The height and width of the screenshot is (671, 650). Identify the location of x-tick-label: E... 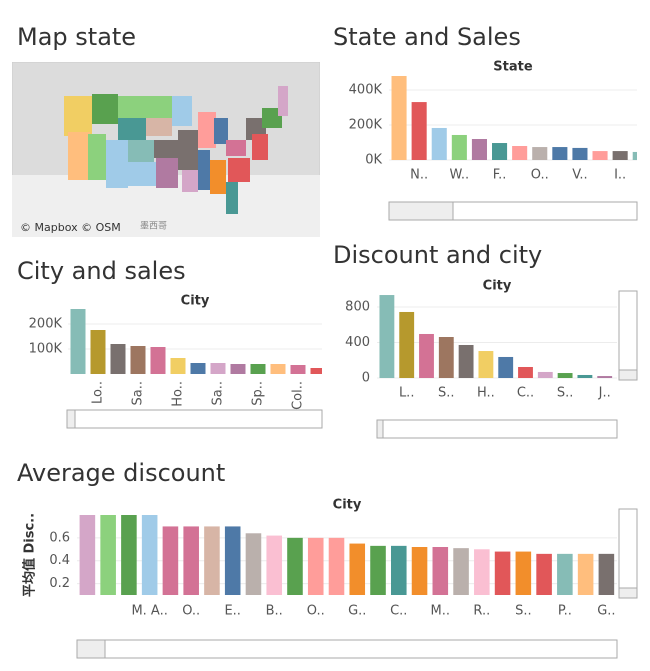
(232, 611).